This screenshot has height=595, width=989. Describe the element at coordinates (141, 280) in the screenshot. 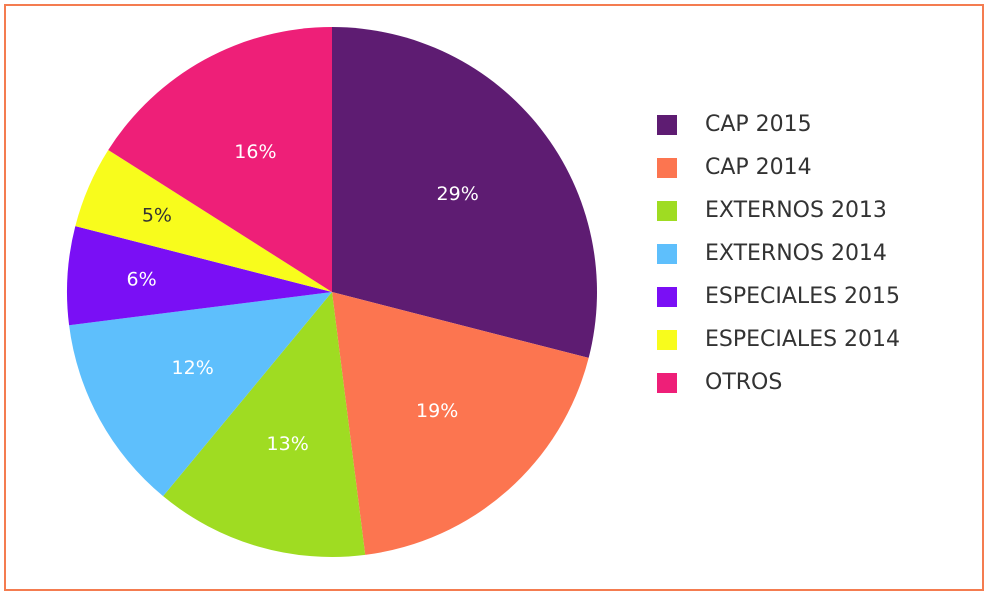

I see `slice-label: 6%` at that location.